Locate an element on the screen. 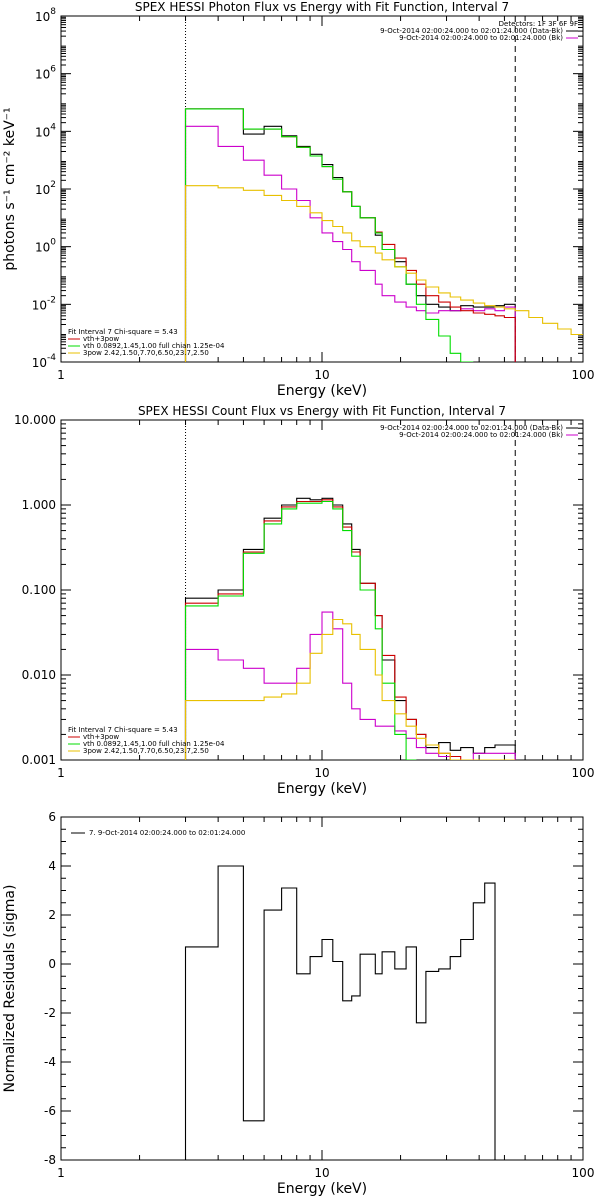  legend-header: Detectors: 1F 3F 6F 9F is located at coordinates (538, 24).